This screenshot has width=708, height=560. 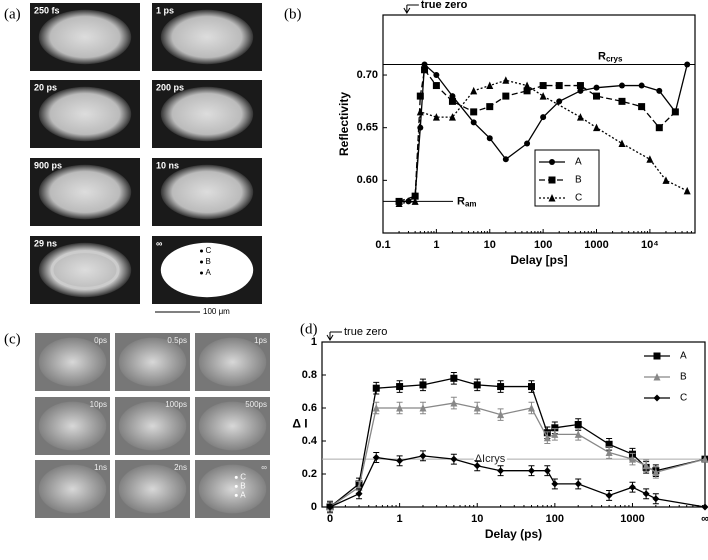 What do you see at coordinates (47, 10) in the screenshot?
I see `frame-label: 250 fs` at bounding box center [47, 10].